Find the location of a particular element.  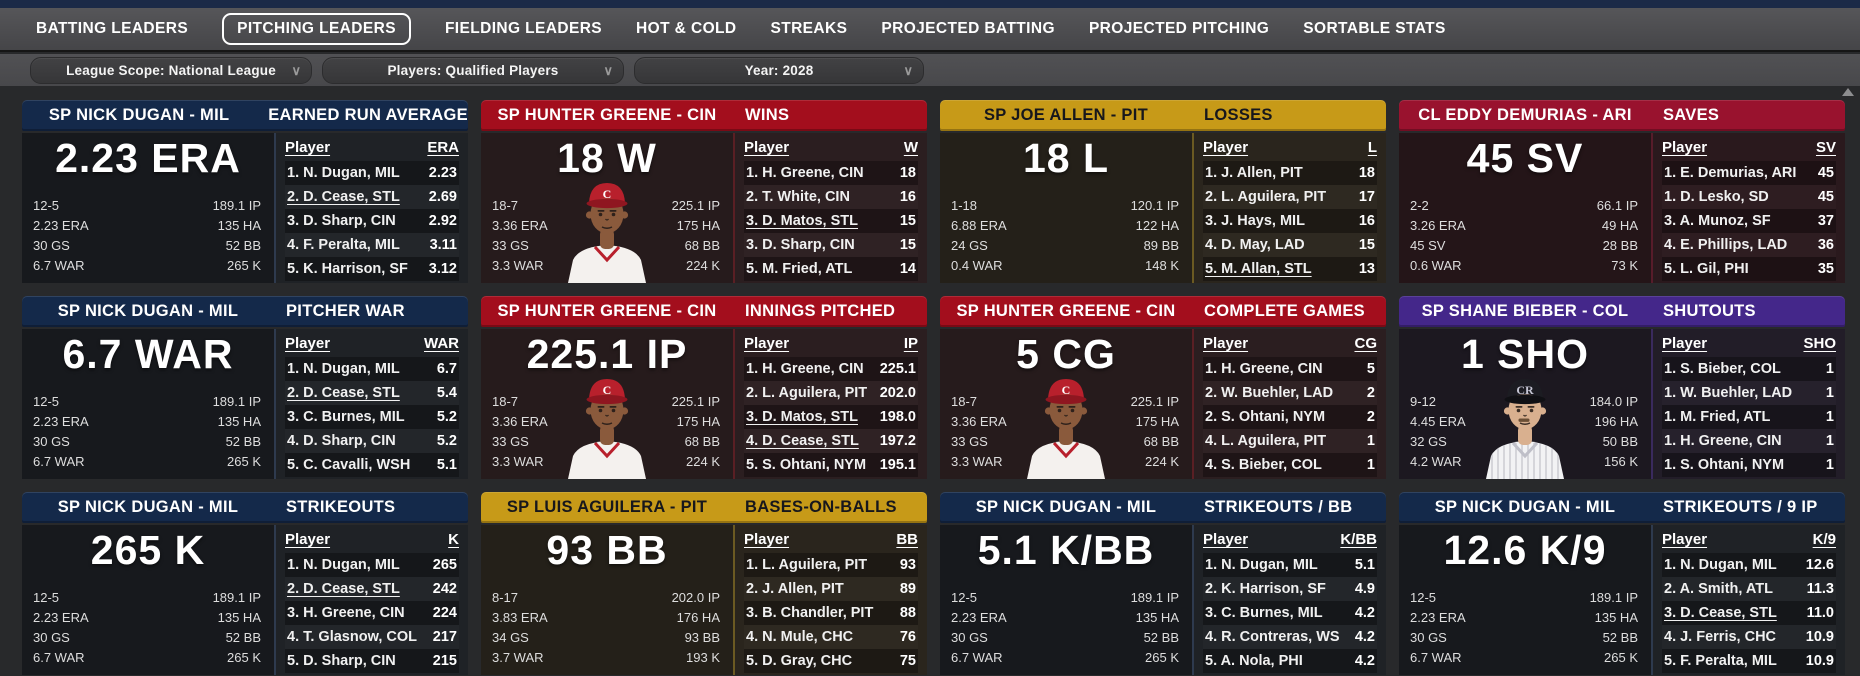

card-player-name: SP JOE ALLEN - PIT is located at coordinates (1065, 115).